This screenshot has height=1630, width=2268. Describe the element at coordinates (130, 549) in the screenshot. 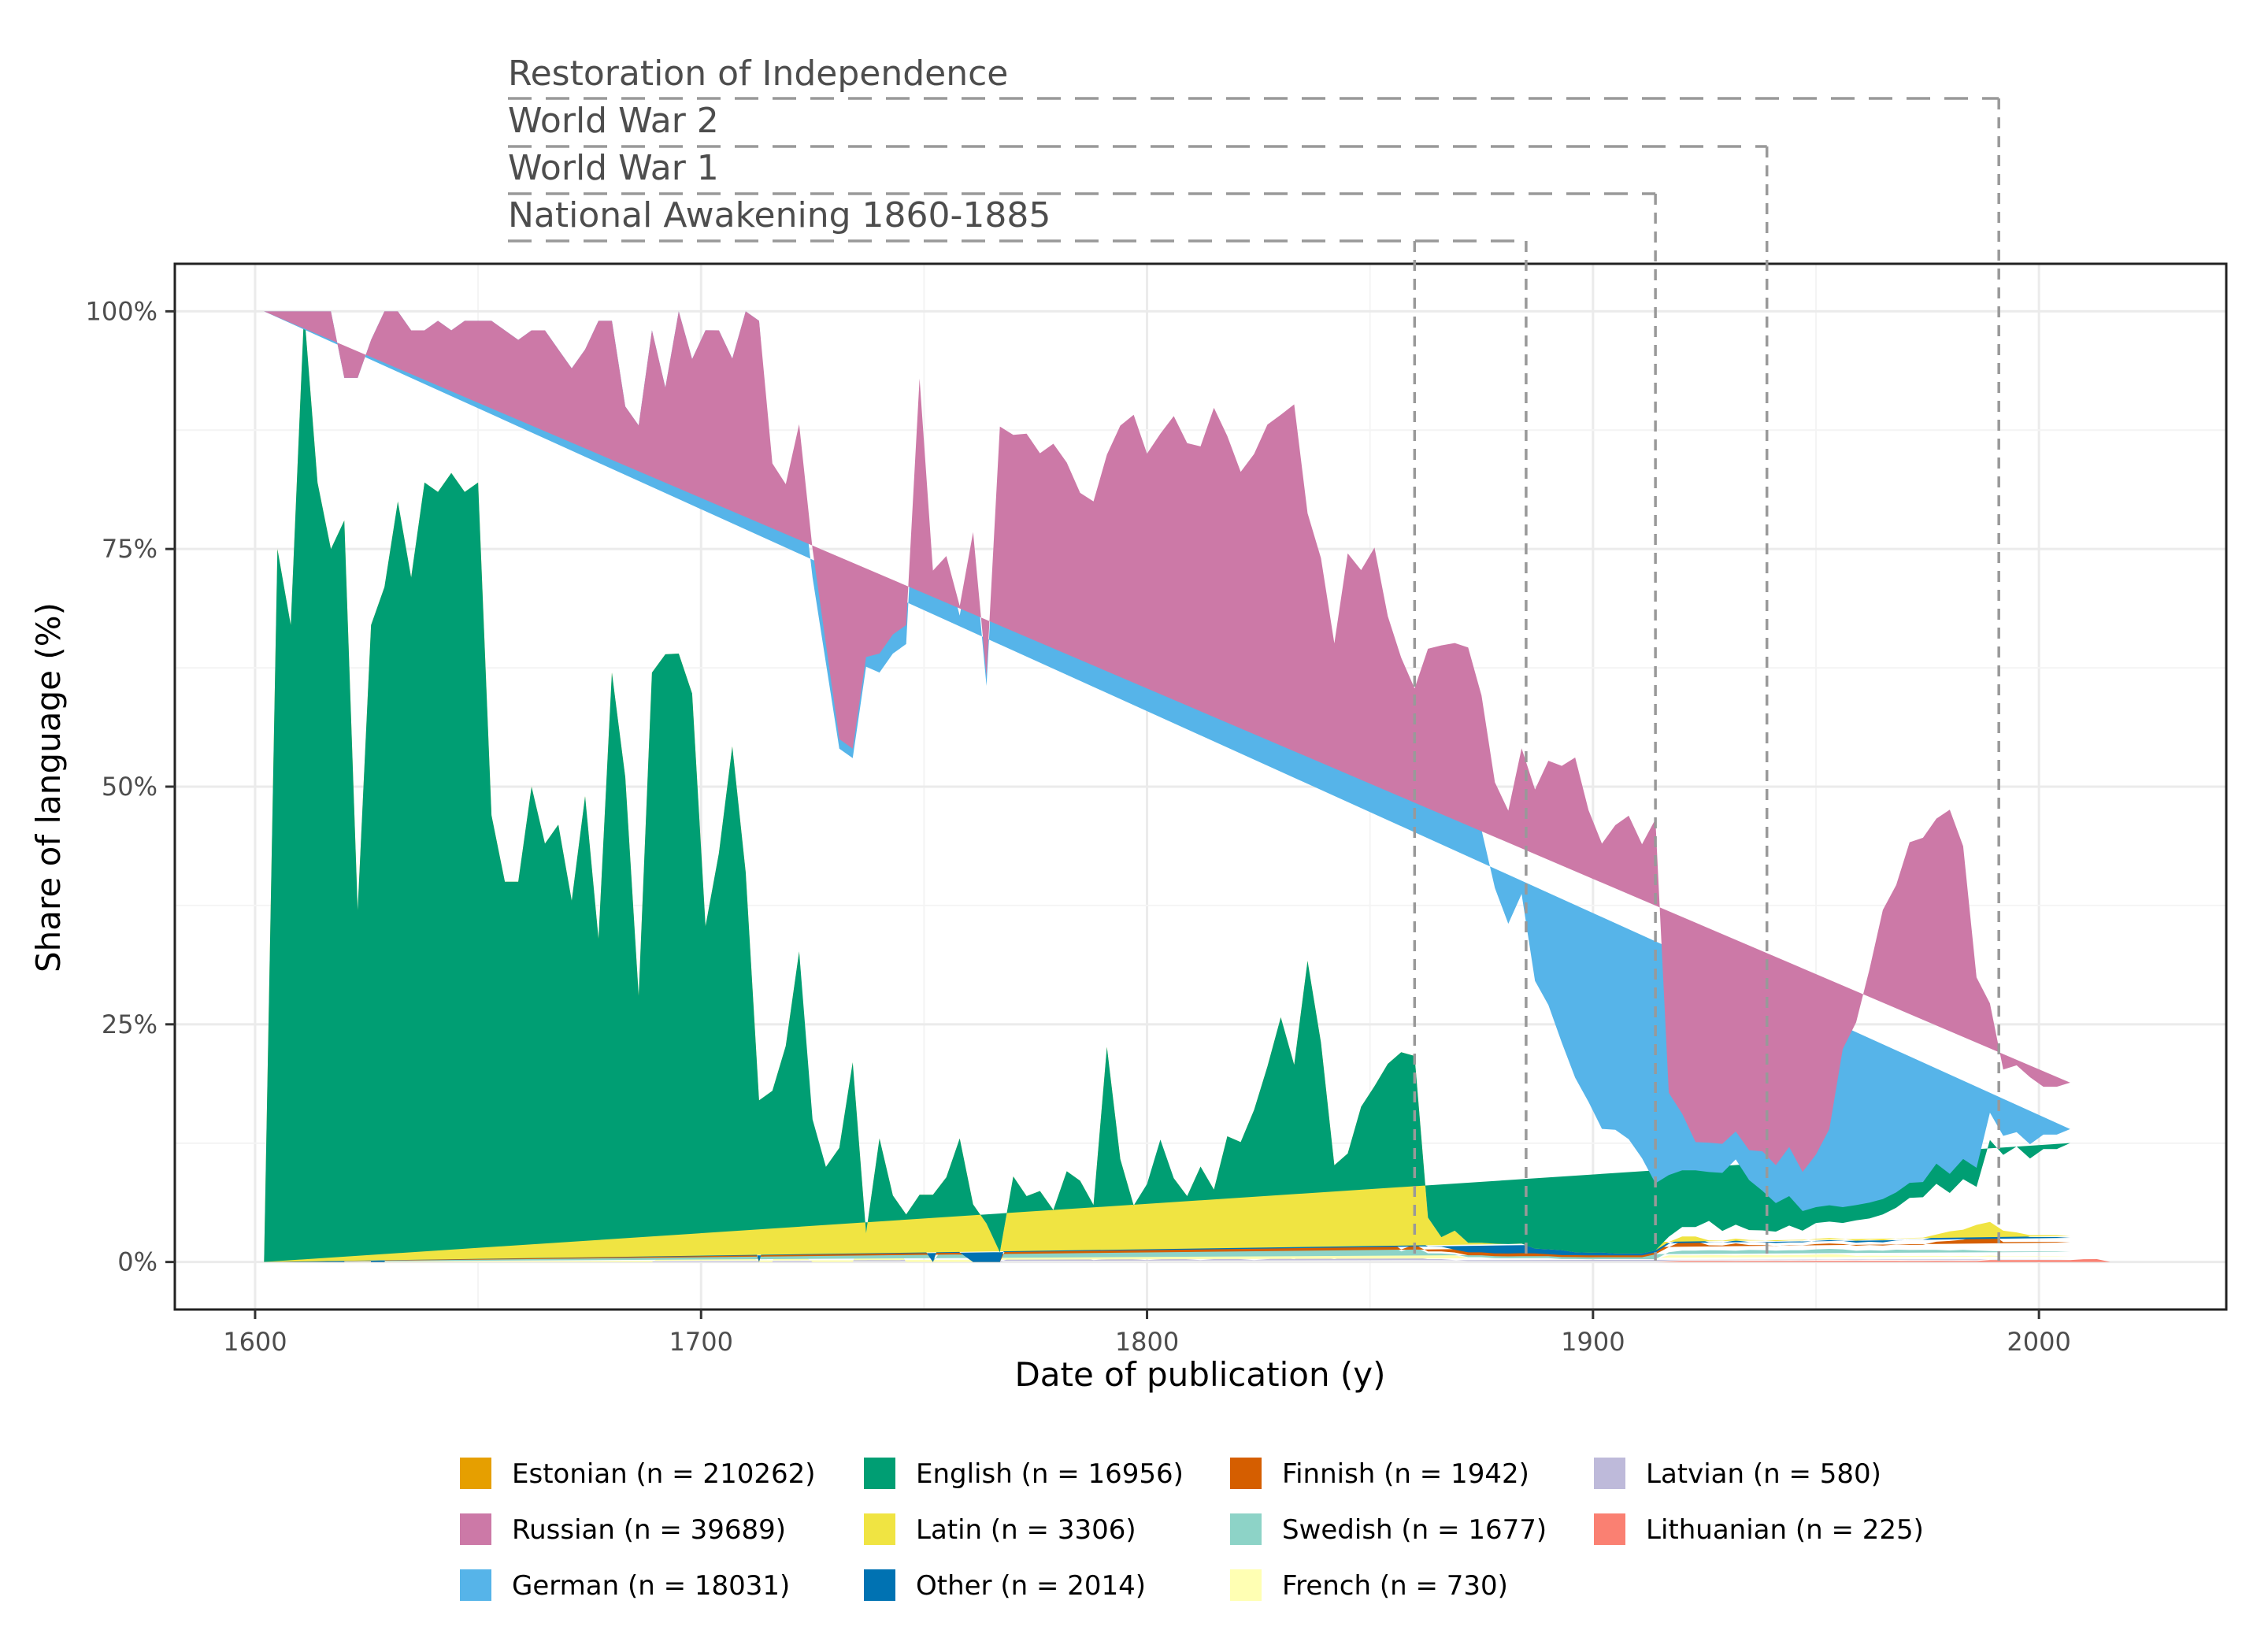

I see `y-tick-label: 75%` at that location.